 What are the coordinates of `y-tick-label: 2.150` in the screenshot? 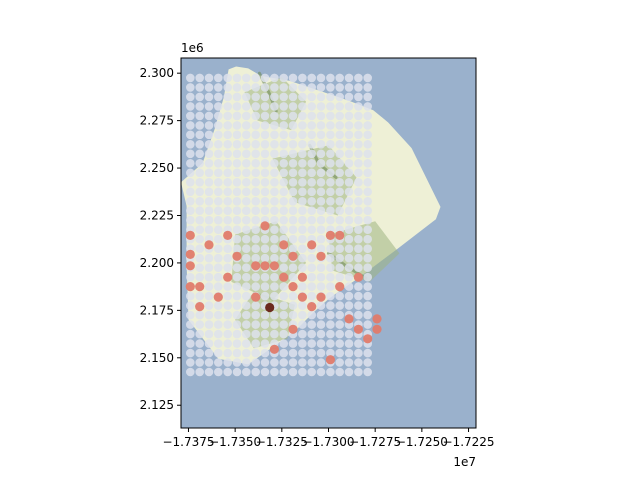 It's located at (157, 358).